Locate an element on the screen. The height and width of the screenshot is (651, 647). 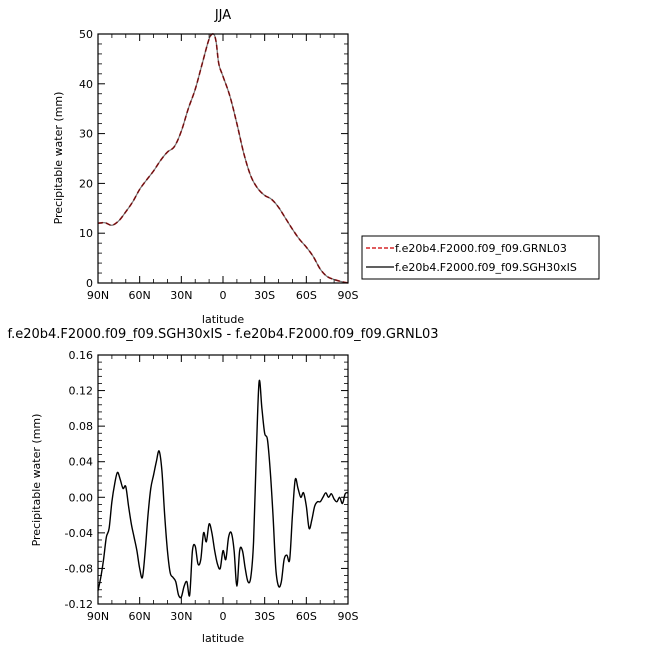
legend-box is located at coordinates (480, 257).